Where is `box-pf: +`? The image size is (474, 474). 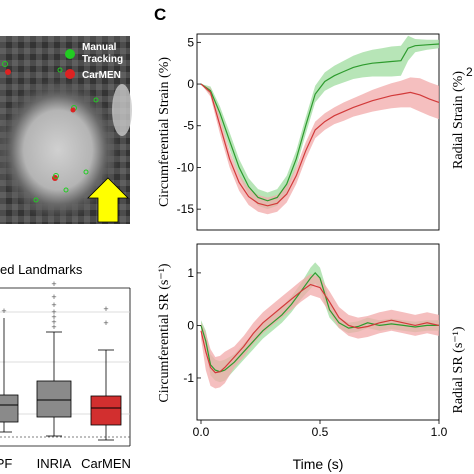
box-pf: + is located at coordinates (9, 369).